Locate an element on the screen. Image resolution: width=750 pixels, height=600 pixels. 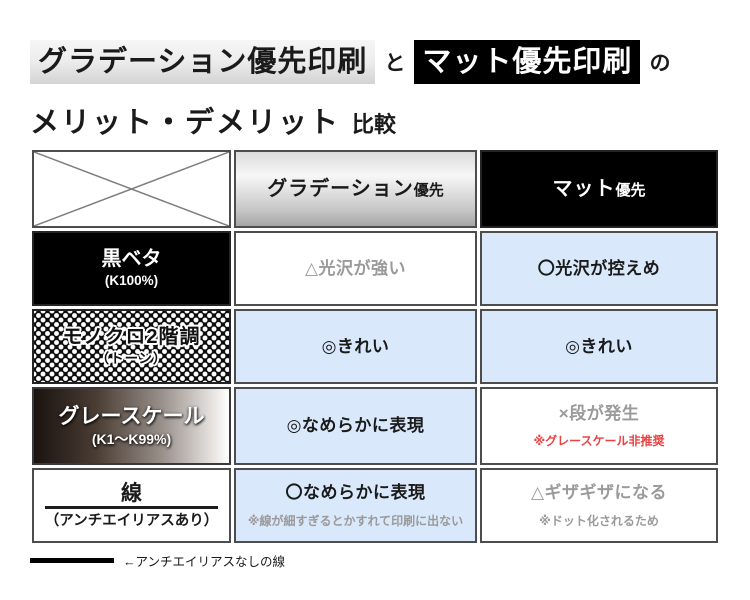
header-gradation-label: グラデーション 優先 is located at coordinates (355, 188).